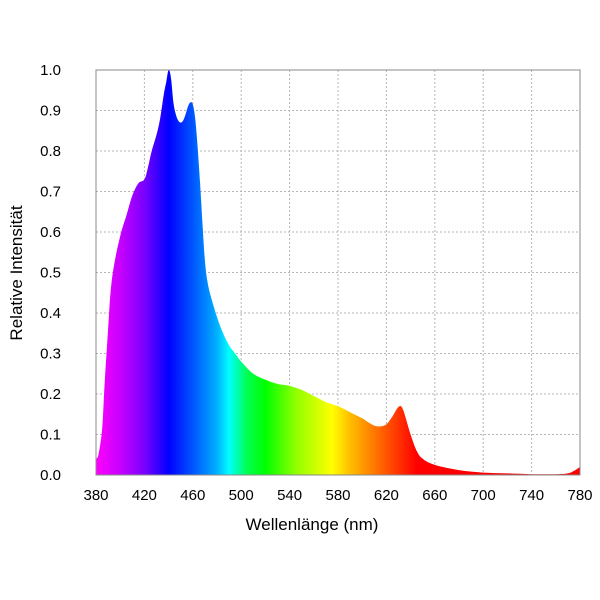  I want to click on y-tick-label: 0.5, so click(50, 273).